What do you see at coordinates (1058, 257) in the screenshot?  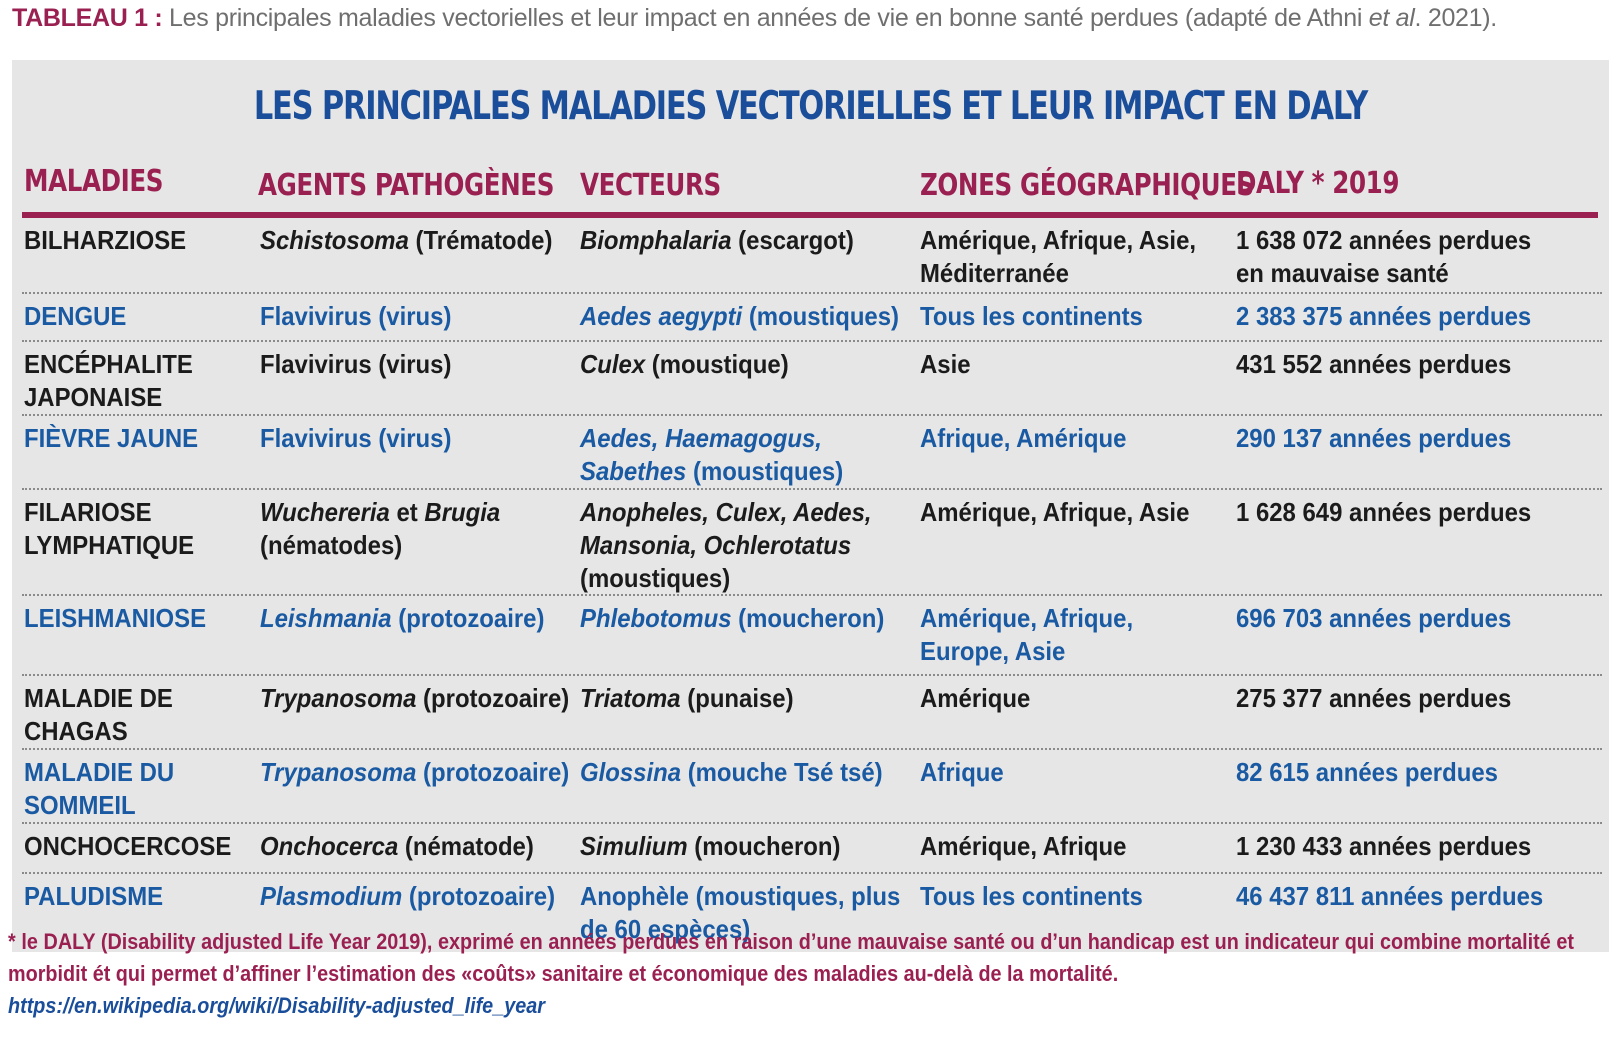 I see `cell-zones: Amérique, Afrique, Asie, Méditerranée` at bounding box center [1058, 257].